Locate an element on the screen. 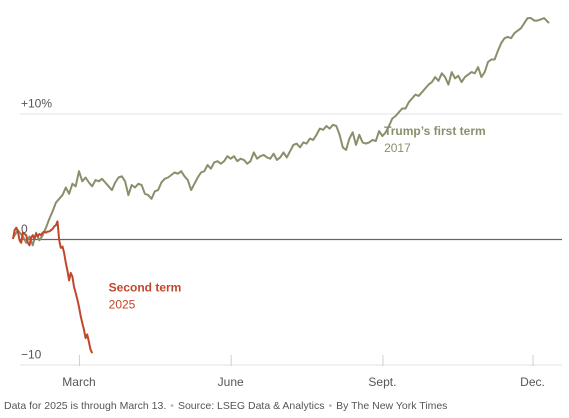 The width and height of the screenshot is (569, 418). y-tick-label: −10 is located at coordinates (31, 355).